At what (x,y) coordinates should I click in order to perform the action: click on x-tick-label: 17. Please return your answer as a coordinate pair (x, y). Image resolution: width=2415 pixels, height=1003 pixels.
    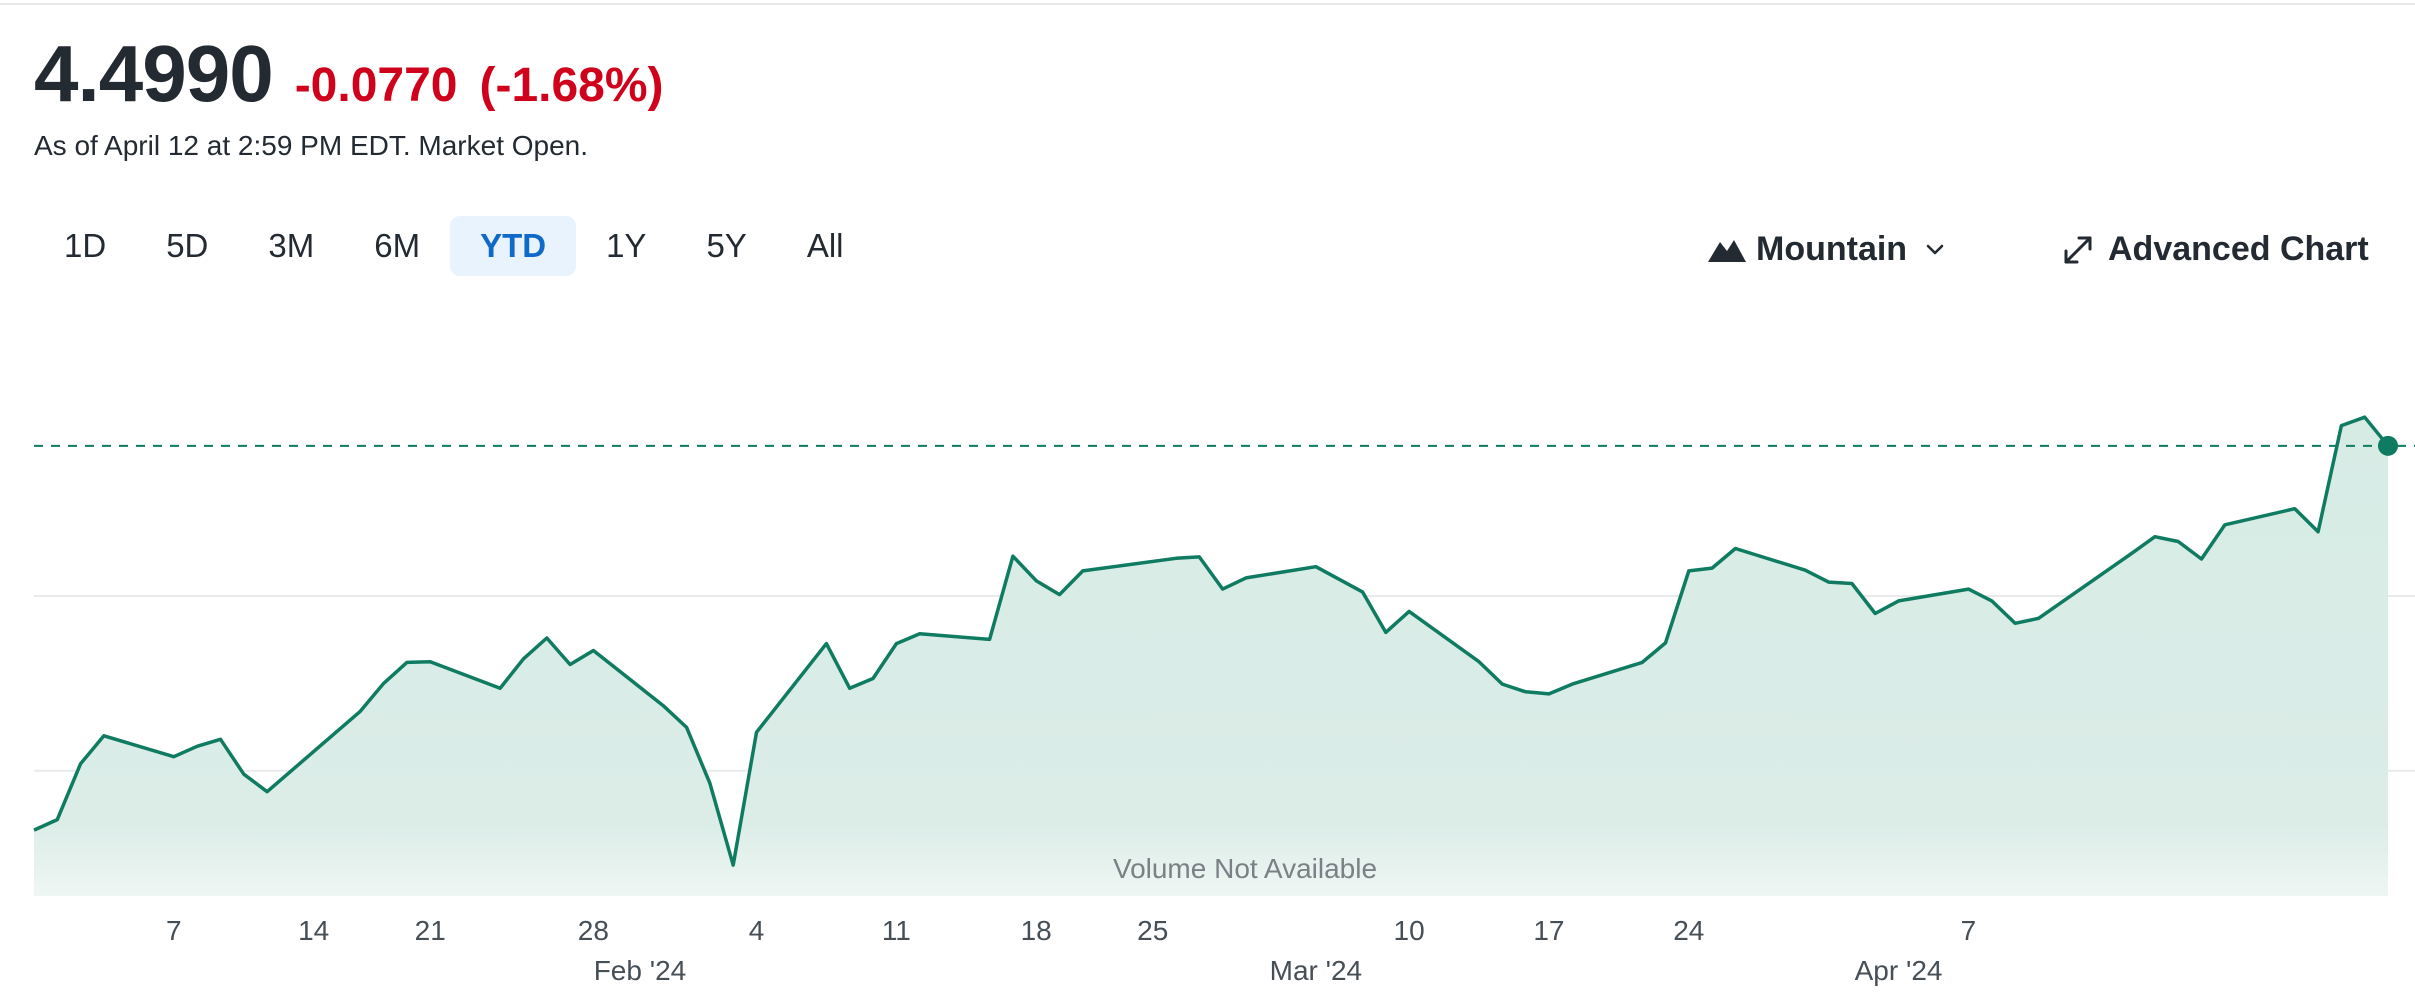
    Looking at the image, I should click on (1548, 930).